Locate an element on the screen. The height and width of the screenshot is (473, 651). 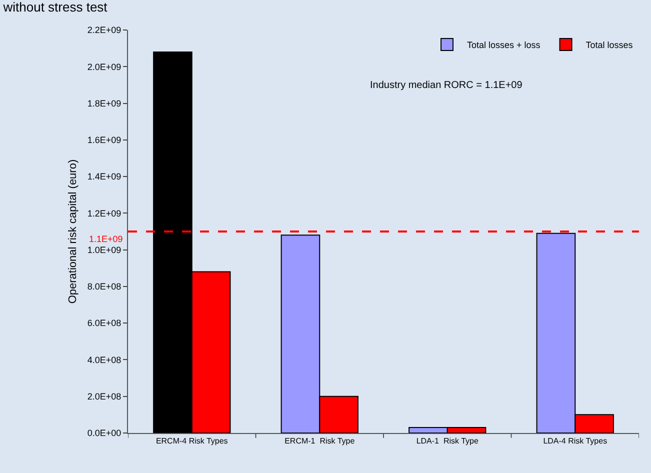
x-tick-label: ERCM-4 Risk Types is located at coordinates (192, 441).